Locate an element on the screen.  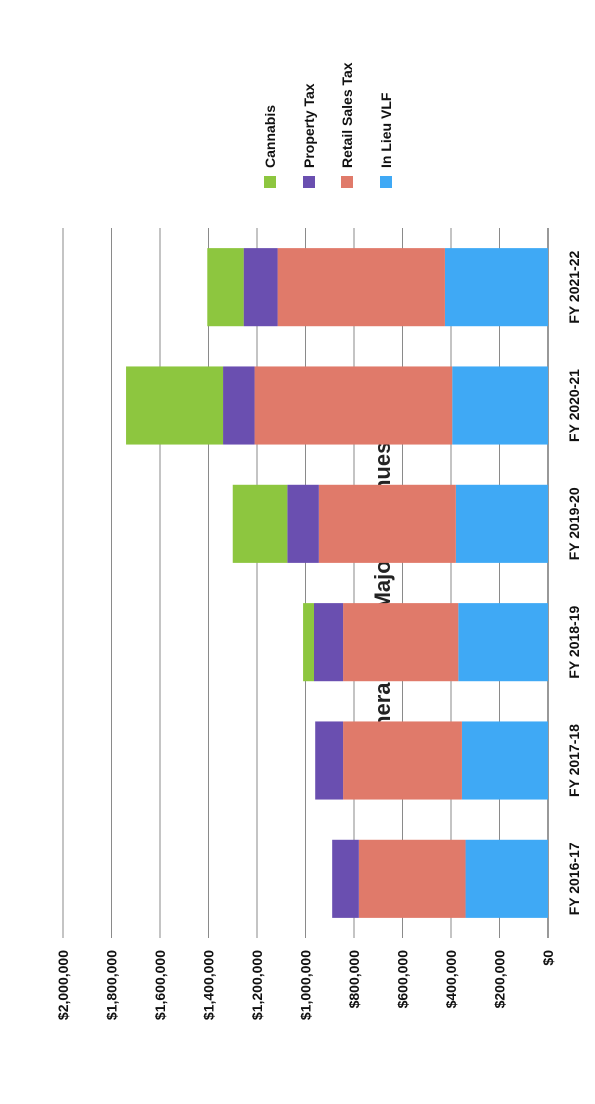
category-tick-label: FY 2016-17 is located at coordinates (574, 878).